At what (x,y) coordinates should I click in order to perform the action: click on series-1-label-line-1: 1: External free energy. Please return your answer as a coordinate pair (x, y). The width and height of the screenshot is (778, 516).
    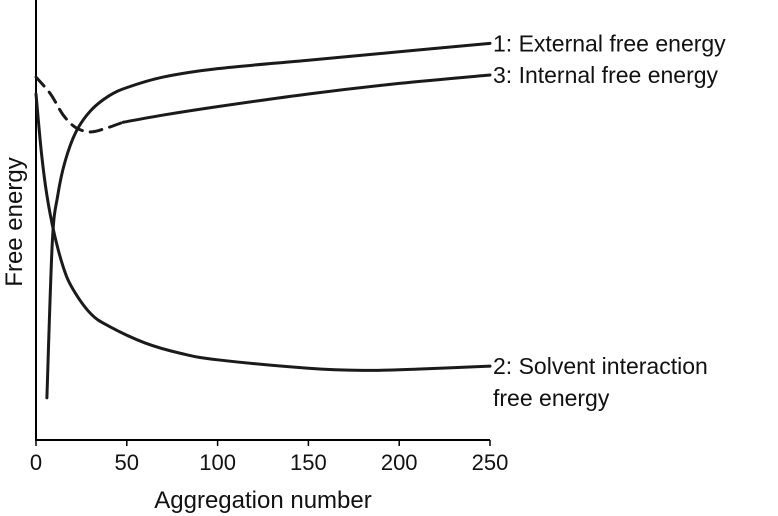
    Looking at the image, I should click on (609, 43).